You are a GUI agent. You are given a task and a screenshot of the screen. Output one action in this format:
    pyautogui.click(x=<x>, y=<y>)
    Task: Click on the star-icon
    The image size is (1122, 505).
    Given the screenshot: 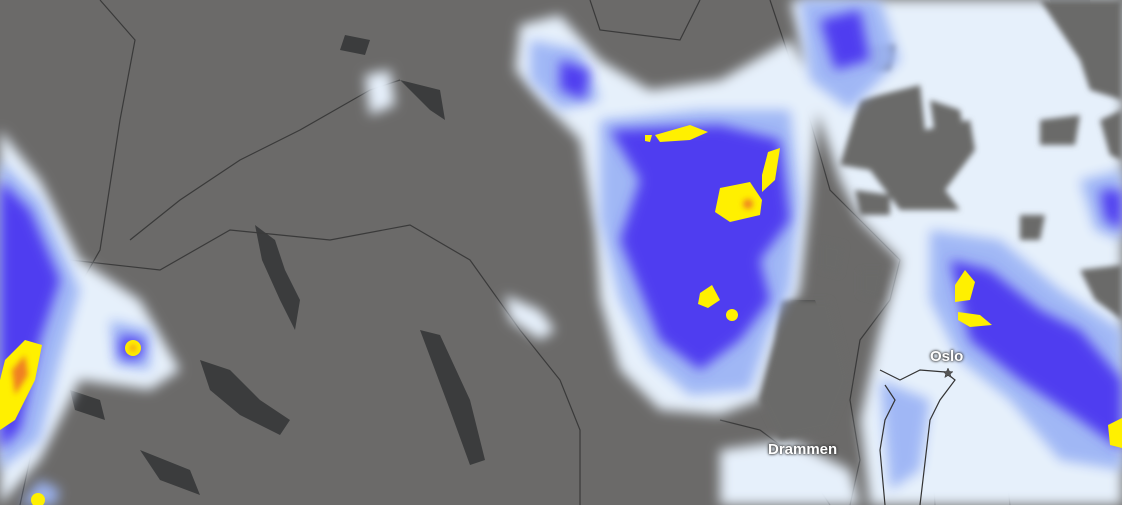 What is the action you would take?
    pyautogui.click(x=948, y=373)
    